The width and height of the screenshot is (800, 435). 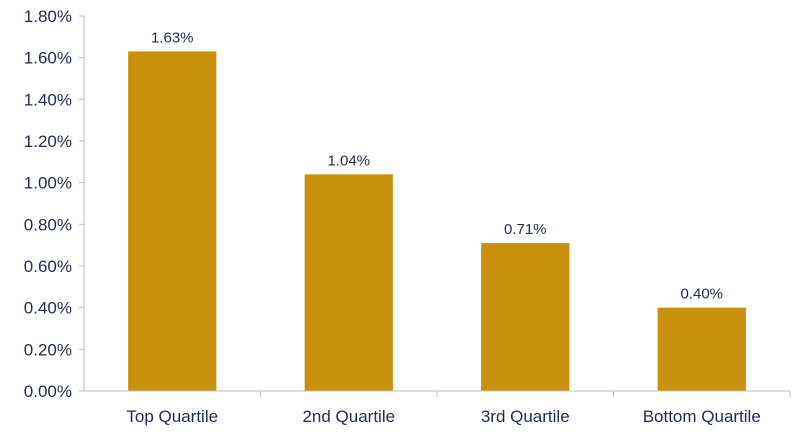 What do you see at coordinates (702, 416) in the screenshot?
I see `x-tick-label: Bottom Quartile` at bounding box center [702, 416].